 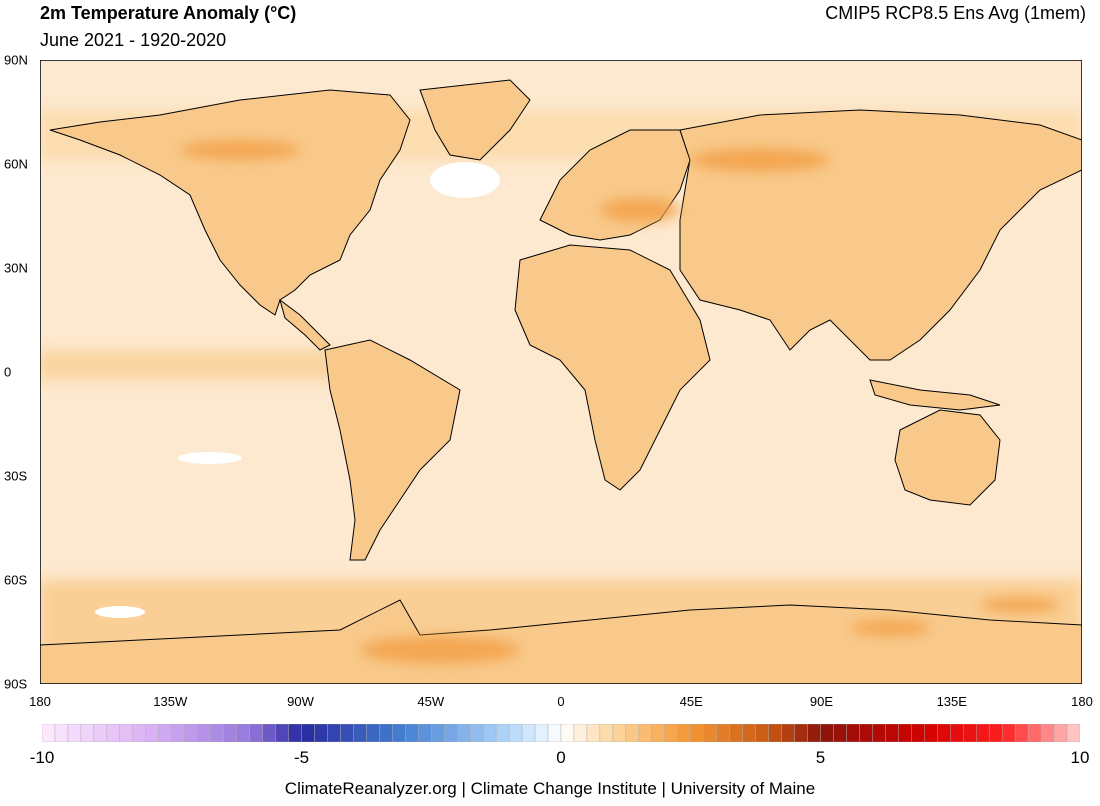 I want to click on cool-spot-south-pacific, so click(x=210, y=458).